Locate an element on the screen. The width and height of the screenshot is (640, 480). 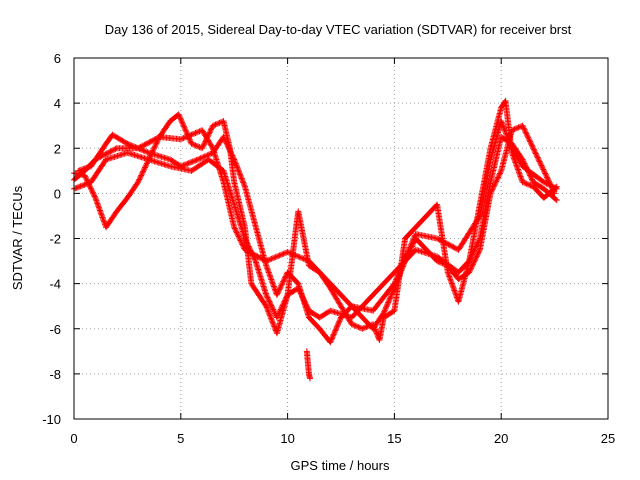
y-tick-label: -10 is located at coordinates (51, 419).